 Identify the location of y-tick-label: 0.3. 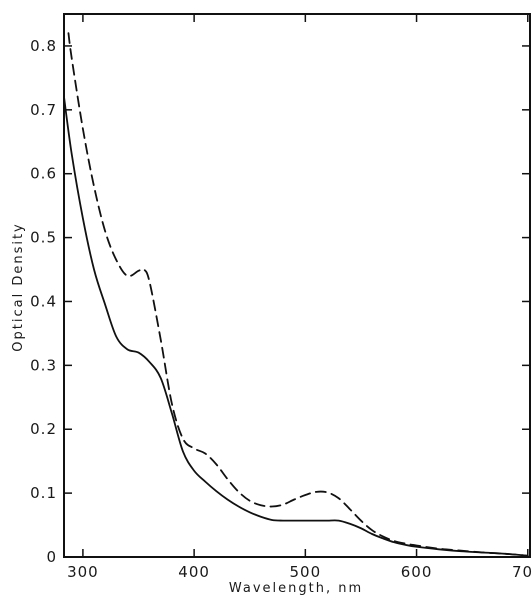
(43, 365).